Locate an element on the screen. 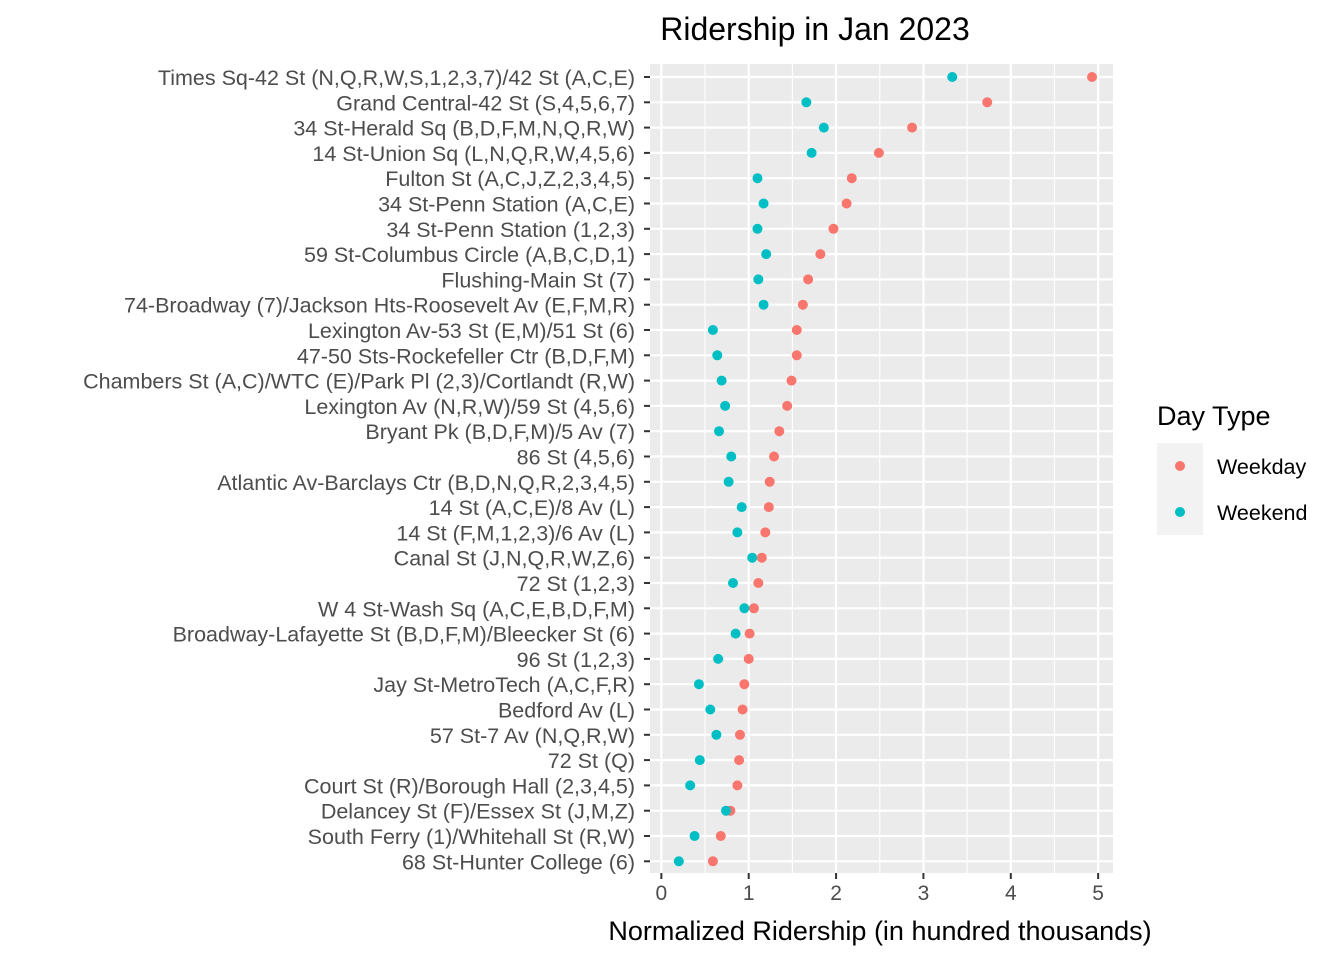 The height and width of the screenshot is (965, 1344). station-label: 72 St (1,2,3) is located at coordinates (576, 584).